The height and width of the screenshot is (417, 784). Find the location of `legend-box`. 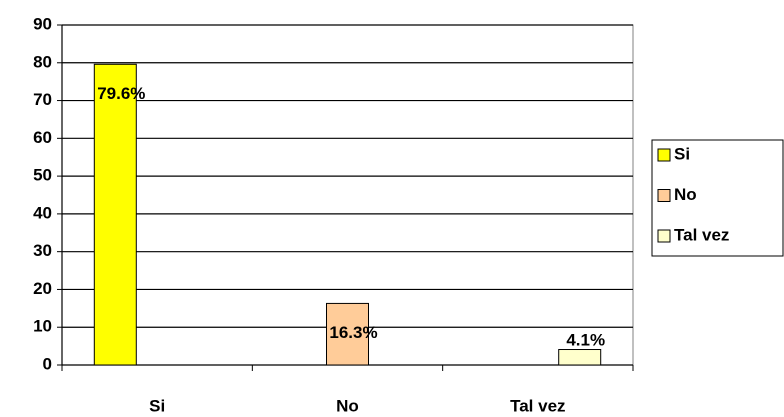

legend-box is located at coordinates (717, 198).